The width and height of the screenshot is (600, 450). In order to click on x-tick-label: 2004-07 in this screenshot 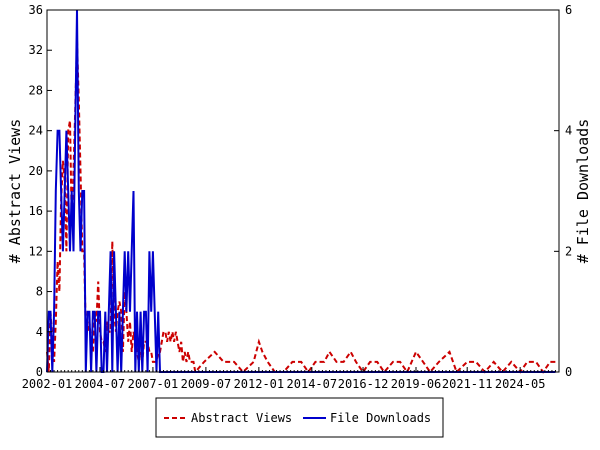, I will do `click(100, 384)`.